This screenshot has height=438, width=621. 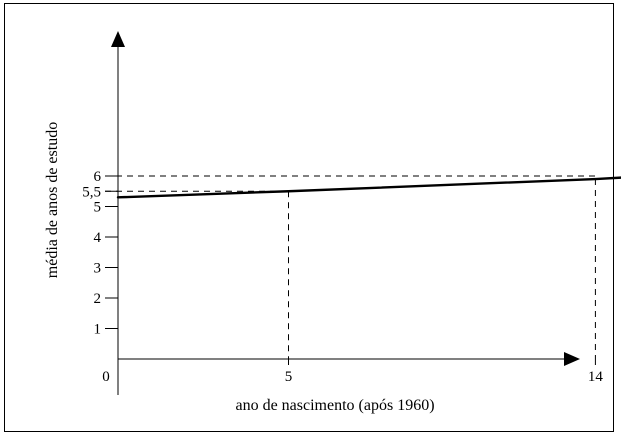 What do you see at coordinates (444, 372) in the screenshot?
I see `x-axis-ticks: 5 14` at bounding box center [444, 372].